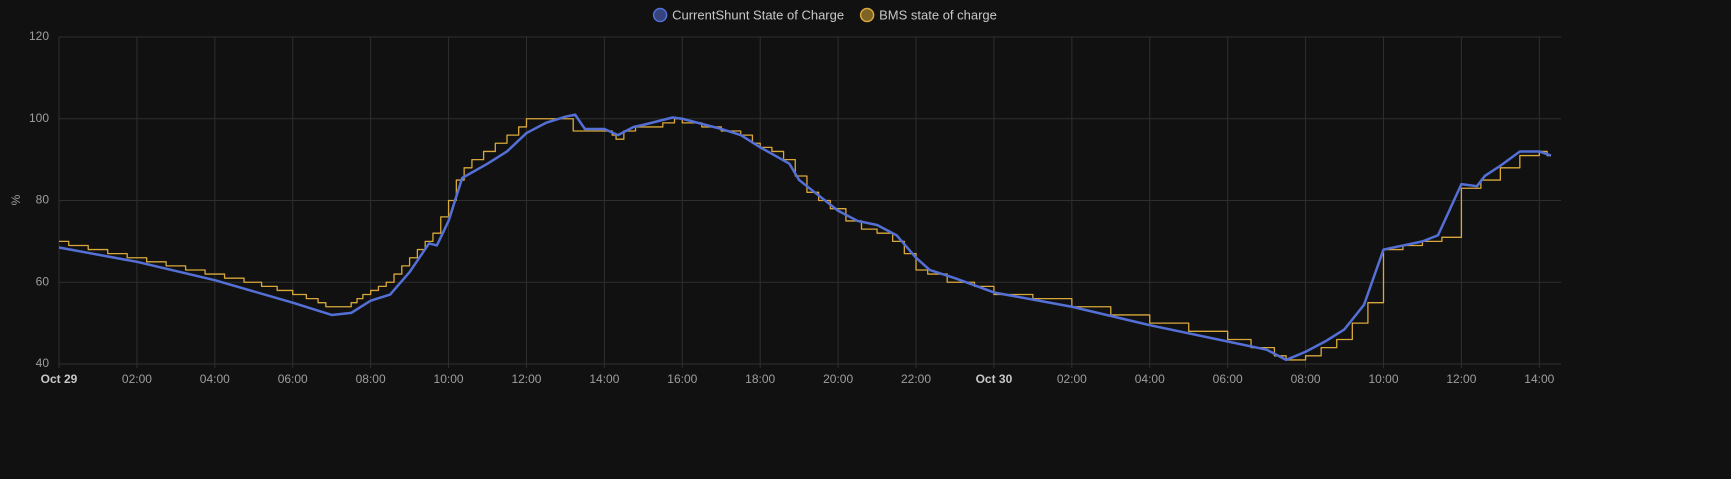 The image size is (1731, 479). What do you see at coordinates (59, 379) in the screenshot?
I see `x-tick-label: Oct 29` at bounding box center [59, 379].